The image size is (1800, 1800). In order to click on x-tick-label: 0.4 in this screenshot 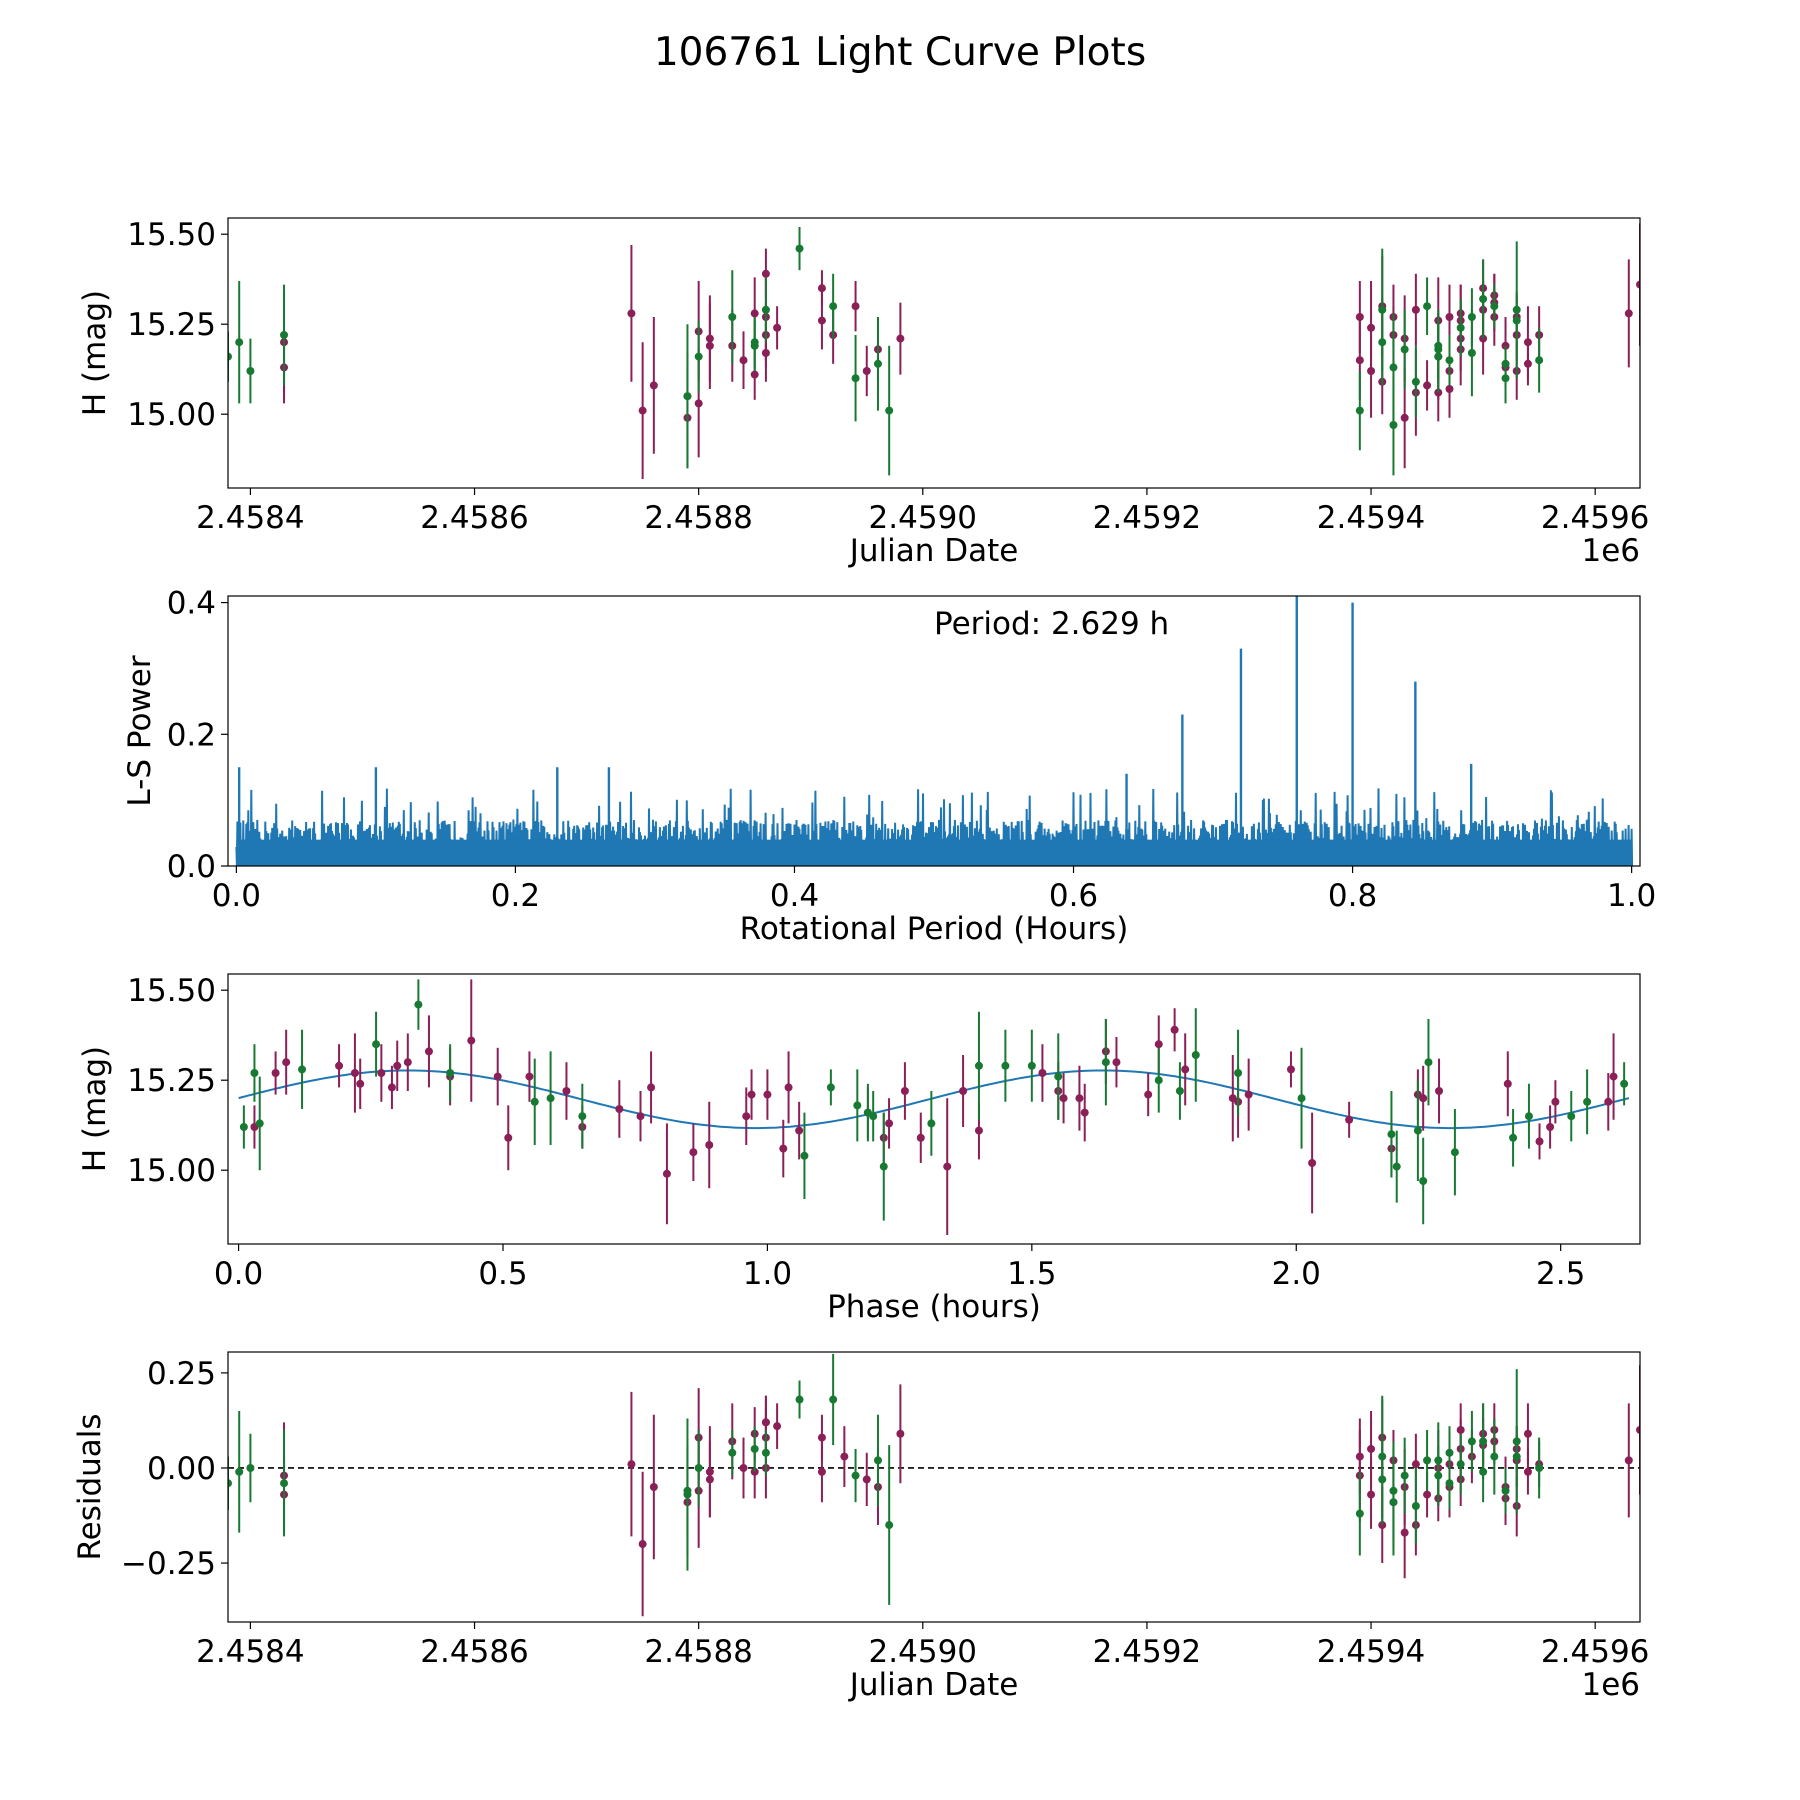, I will do `click(794, 896)`.